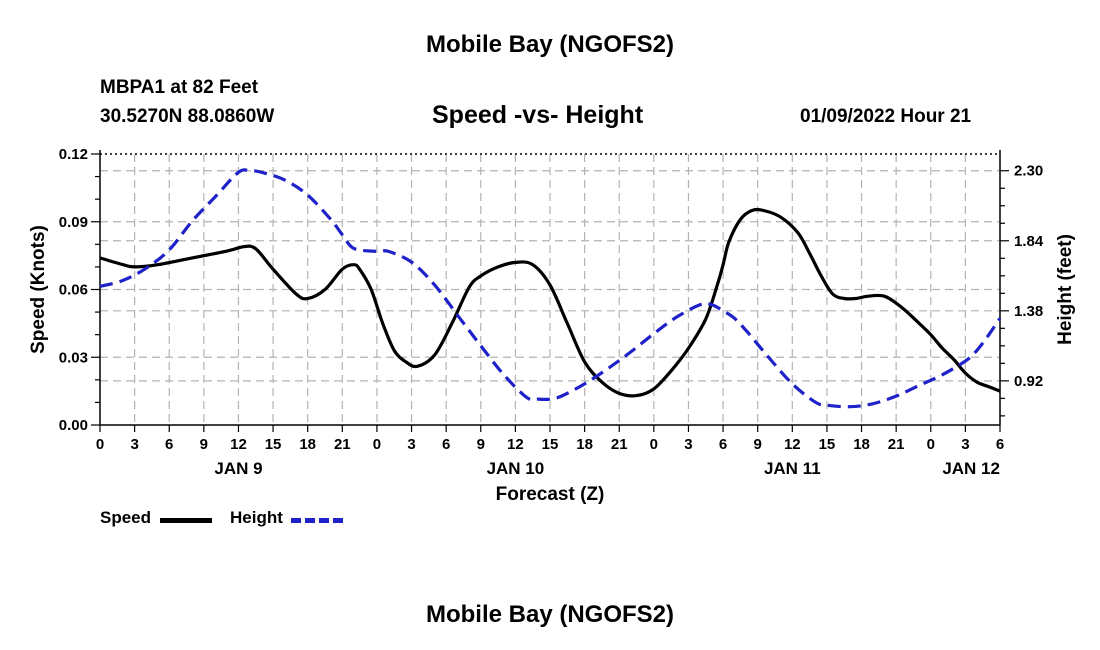 This screenshot has height=650, width=1100. I want to click on chart-title: Mobile Bay (NGOFS2), so click(550, 44).